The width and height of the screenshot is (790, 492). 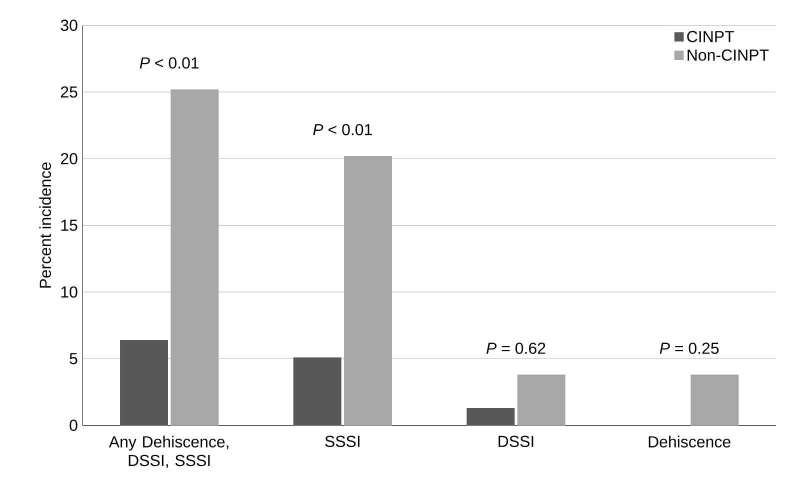 I want to click on annotation: P = 0.62, so click(x=516, y=348).